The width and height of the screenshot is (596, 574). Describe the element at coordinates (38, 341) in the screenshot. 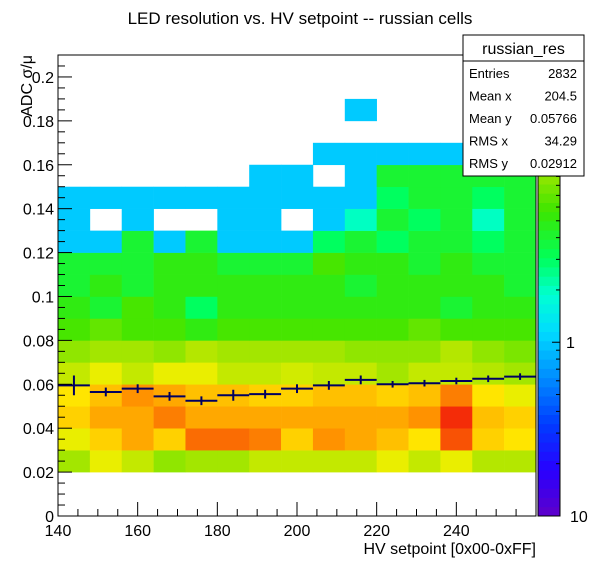

I see `y-tick-label: 0.08` at that location.